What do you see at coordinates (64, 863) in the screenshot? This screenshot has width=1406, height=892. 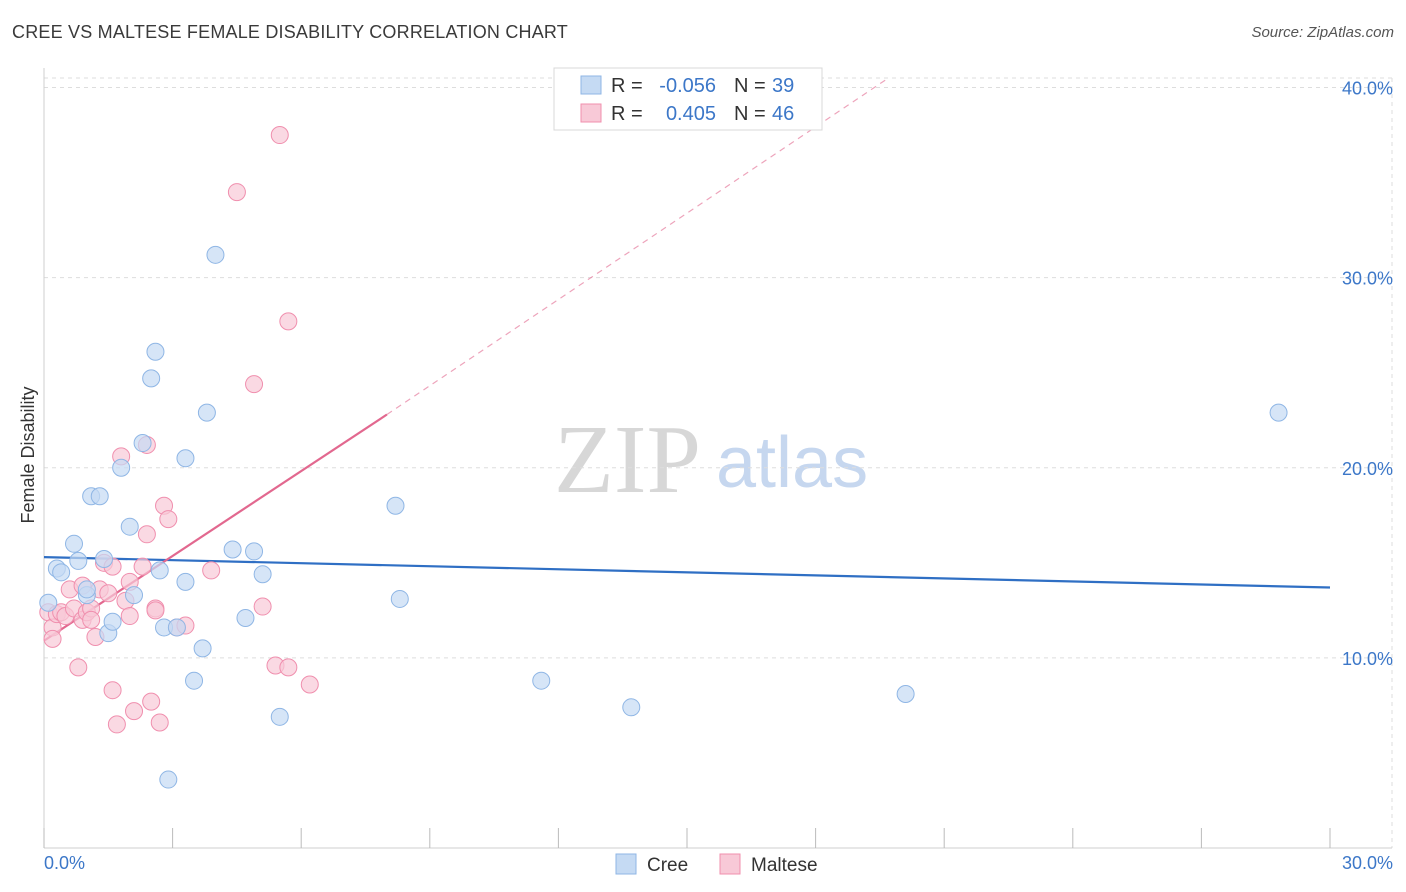 I see `x-tick-label-min: 0.0%` at bounding box center [64, 863].